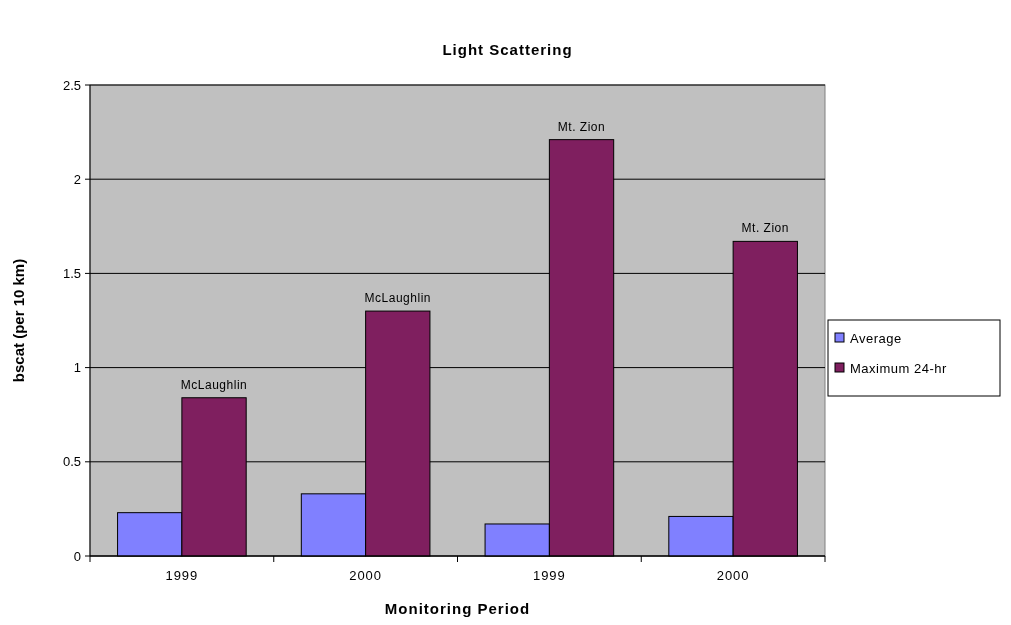  What do you see at coordinates (71, 462) in the screenshot?
I see `y-tick-label: 0.5` at bounding box center [71, 462].